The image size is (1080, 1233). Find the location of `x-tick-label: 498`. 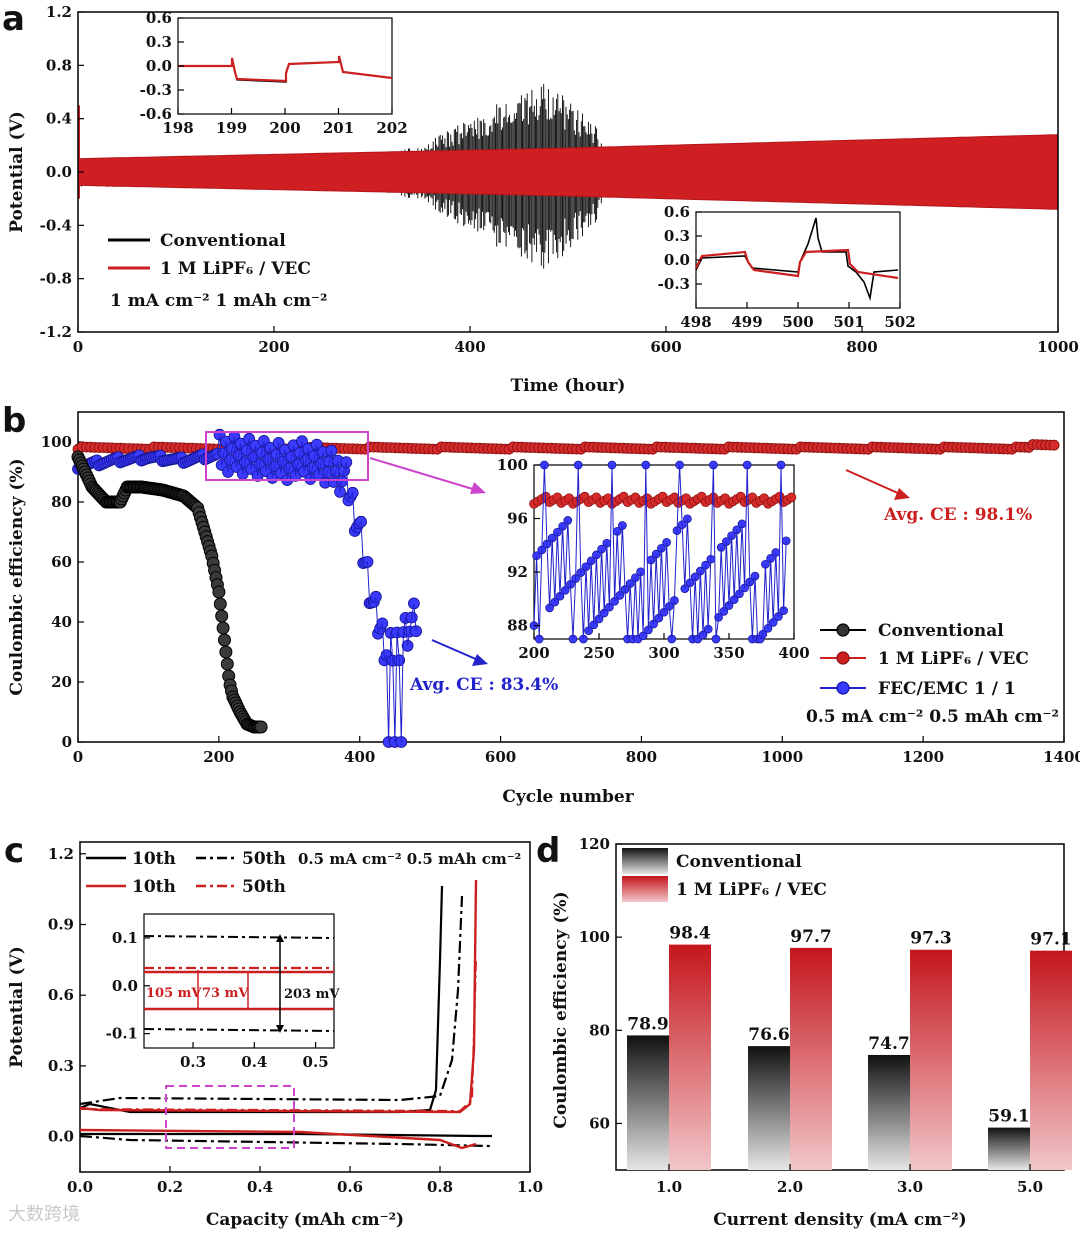

x-tick-label: 498 is located at coordinates (695, 322).